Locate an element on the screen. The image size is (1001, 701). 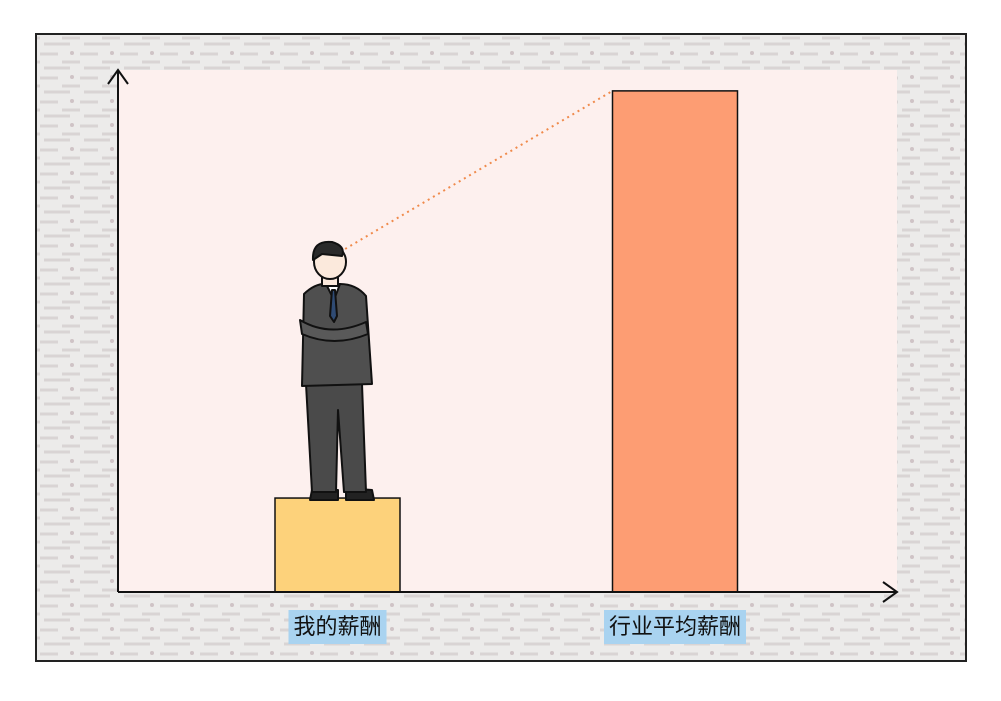
businessman is located at coordinates (337, 370).